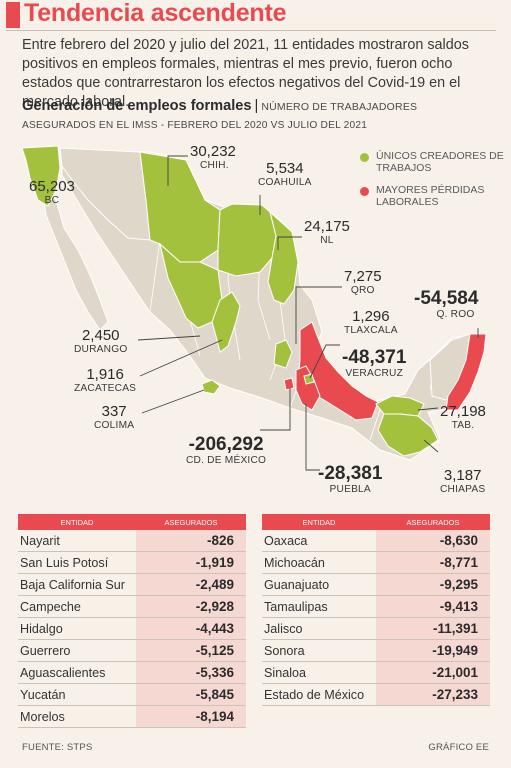 Image resolution: width=511 pixels, height=768 pixels. Describe the element at coordinates (431, 446) in the screenshot. I see `leader-chiapas` at that location.